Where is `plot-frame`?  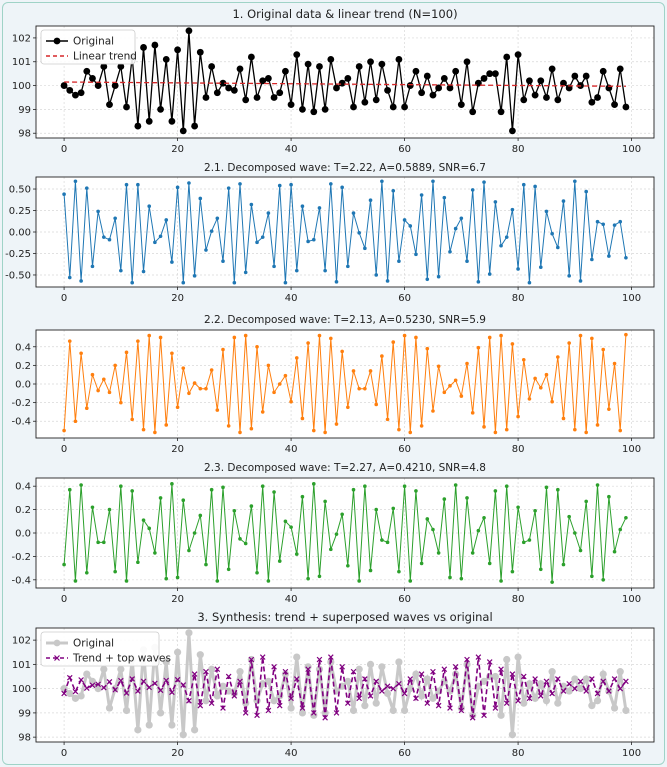
plot-frame is located at coordinates (345, 384).